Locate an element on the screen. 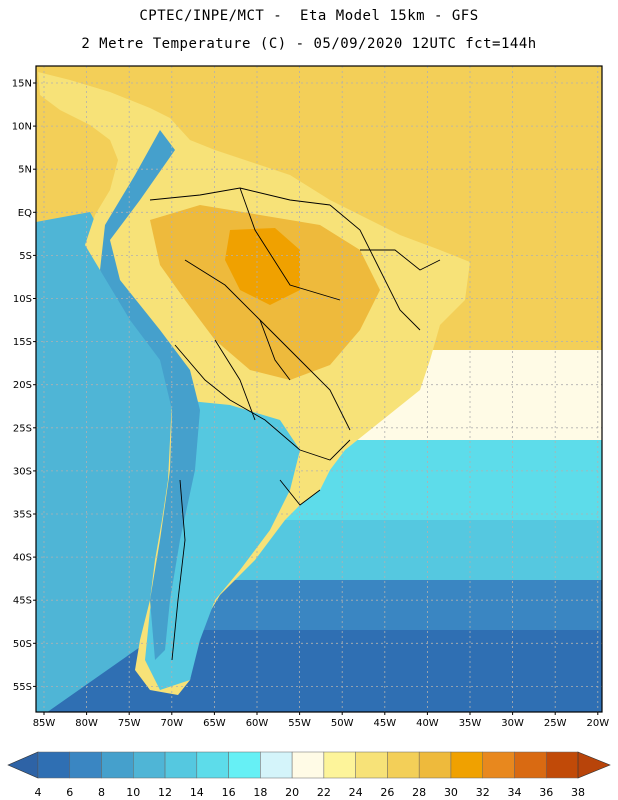 The height and width of the screenshot is (800, 618). colorbar-right-arrow is located at coordinates (594, 765).